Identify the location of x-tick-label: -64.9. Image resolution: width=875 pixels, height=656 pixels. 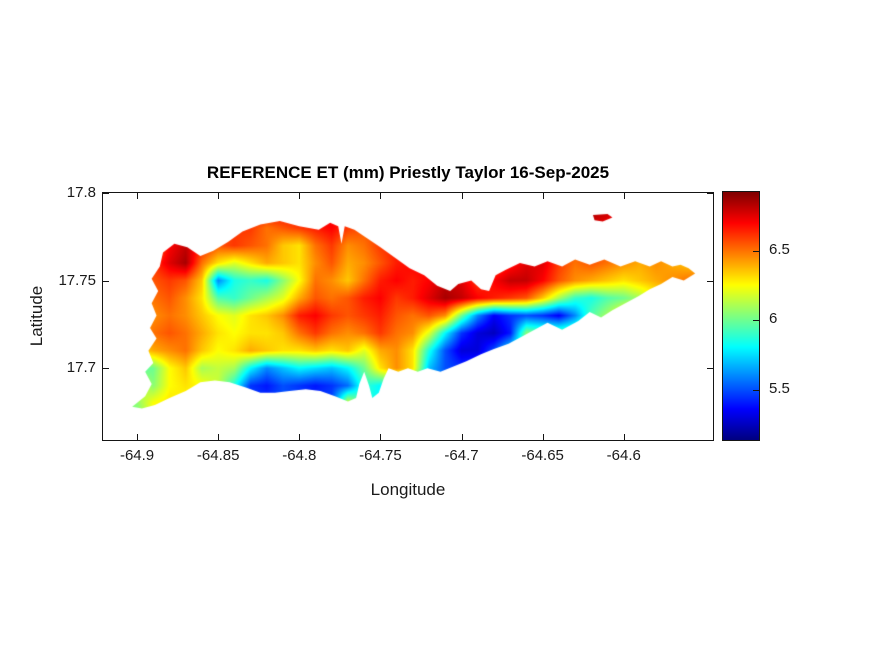
(137, 455).